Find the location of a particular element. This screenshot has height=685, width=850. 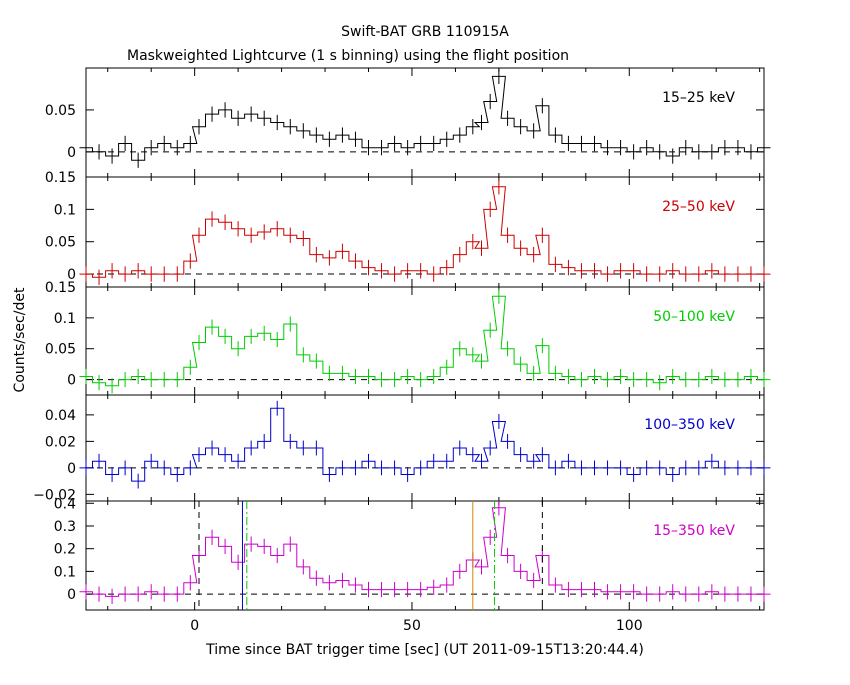

panel-label: 50–100 keV is located at coordinates (694, 317).